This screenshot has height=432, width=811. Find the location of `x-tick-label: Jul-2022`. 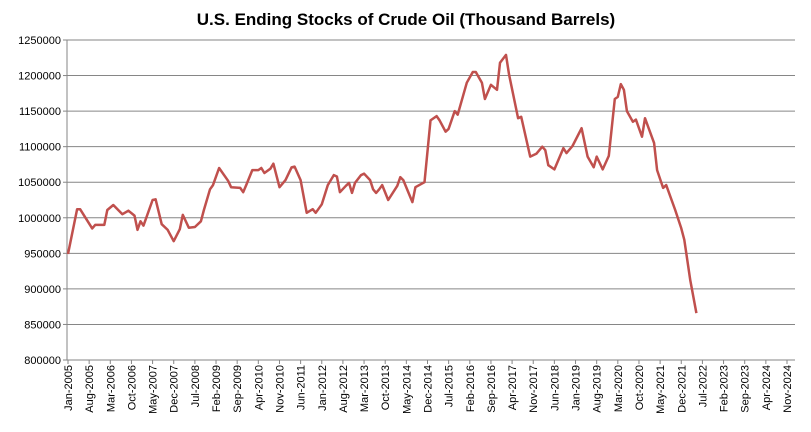

x-tick-label: Jul-2022 is located at coordinates (703, 386).